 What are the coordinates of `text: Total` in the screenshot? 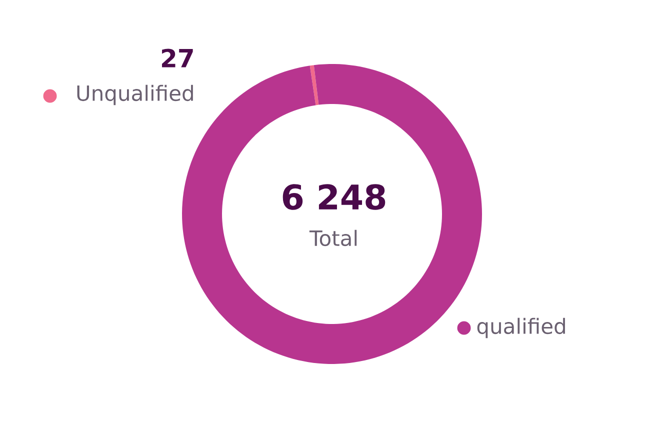 It's located at (333, 238).